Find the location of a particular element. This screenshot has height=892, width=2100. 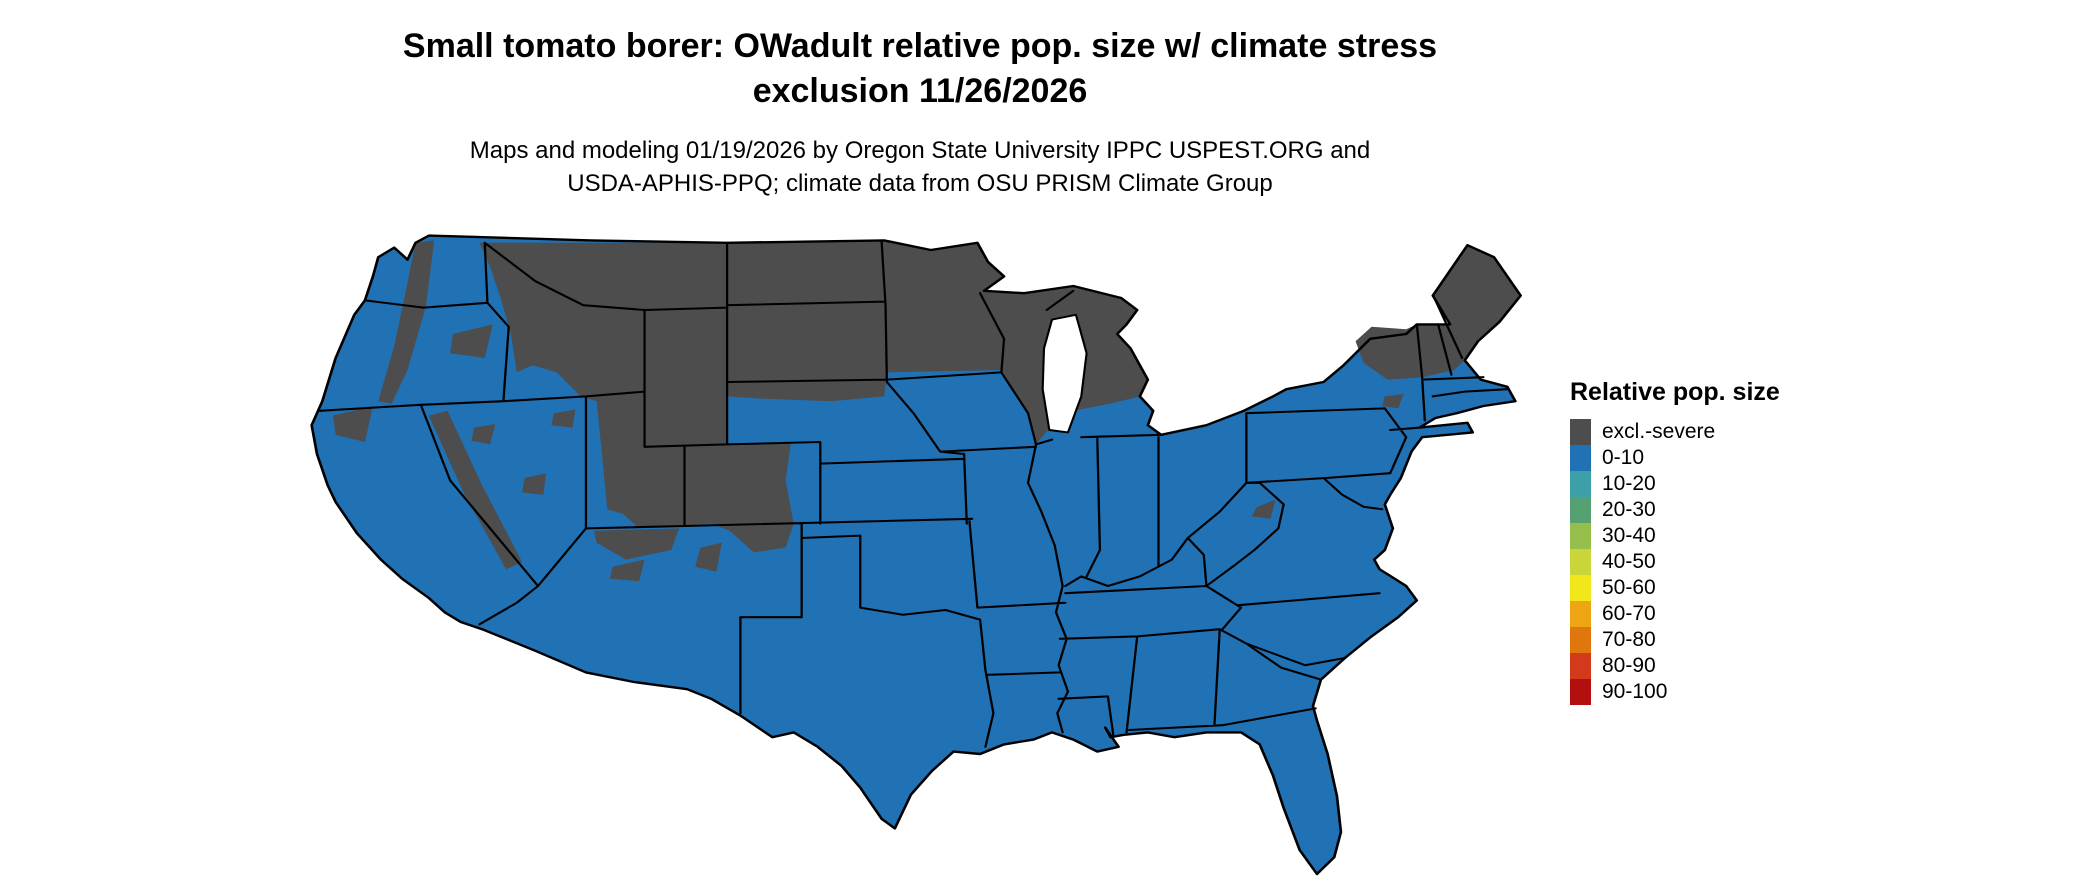

legend-entry: 70-80 is located at coordinates (1675, 640).